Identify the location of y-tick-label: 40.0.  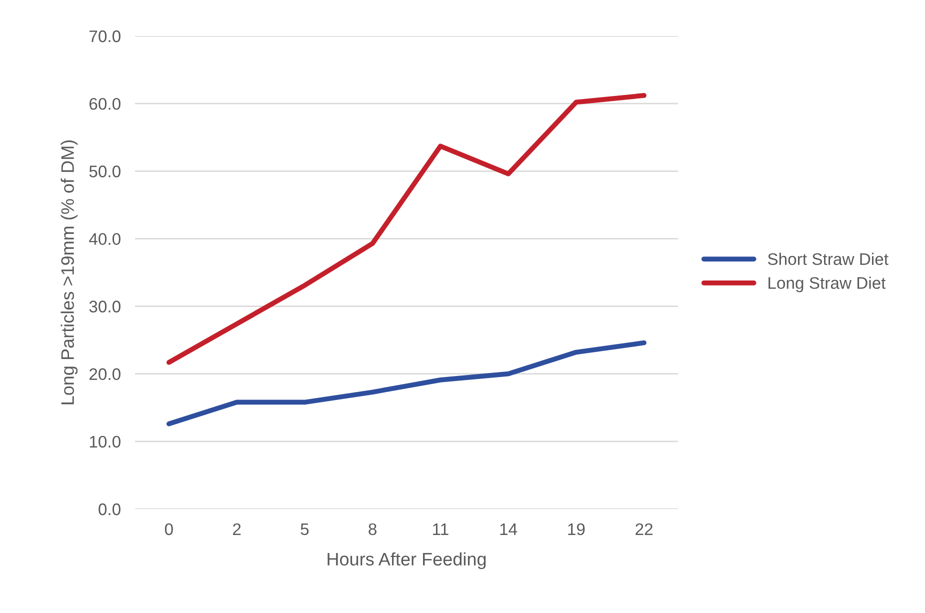
(104, 239).